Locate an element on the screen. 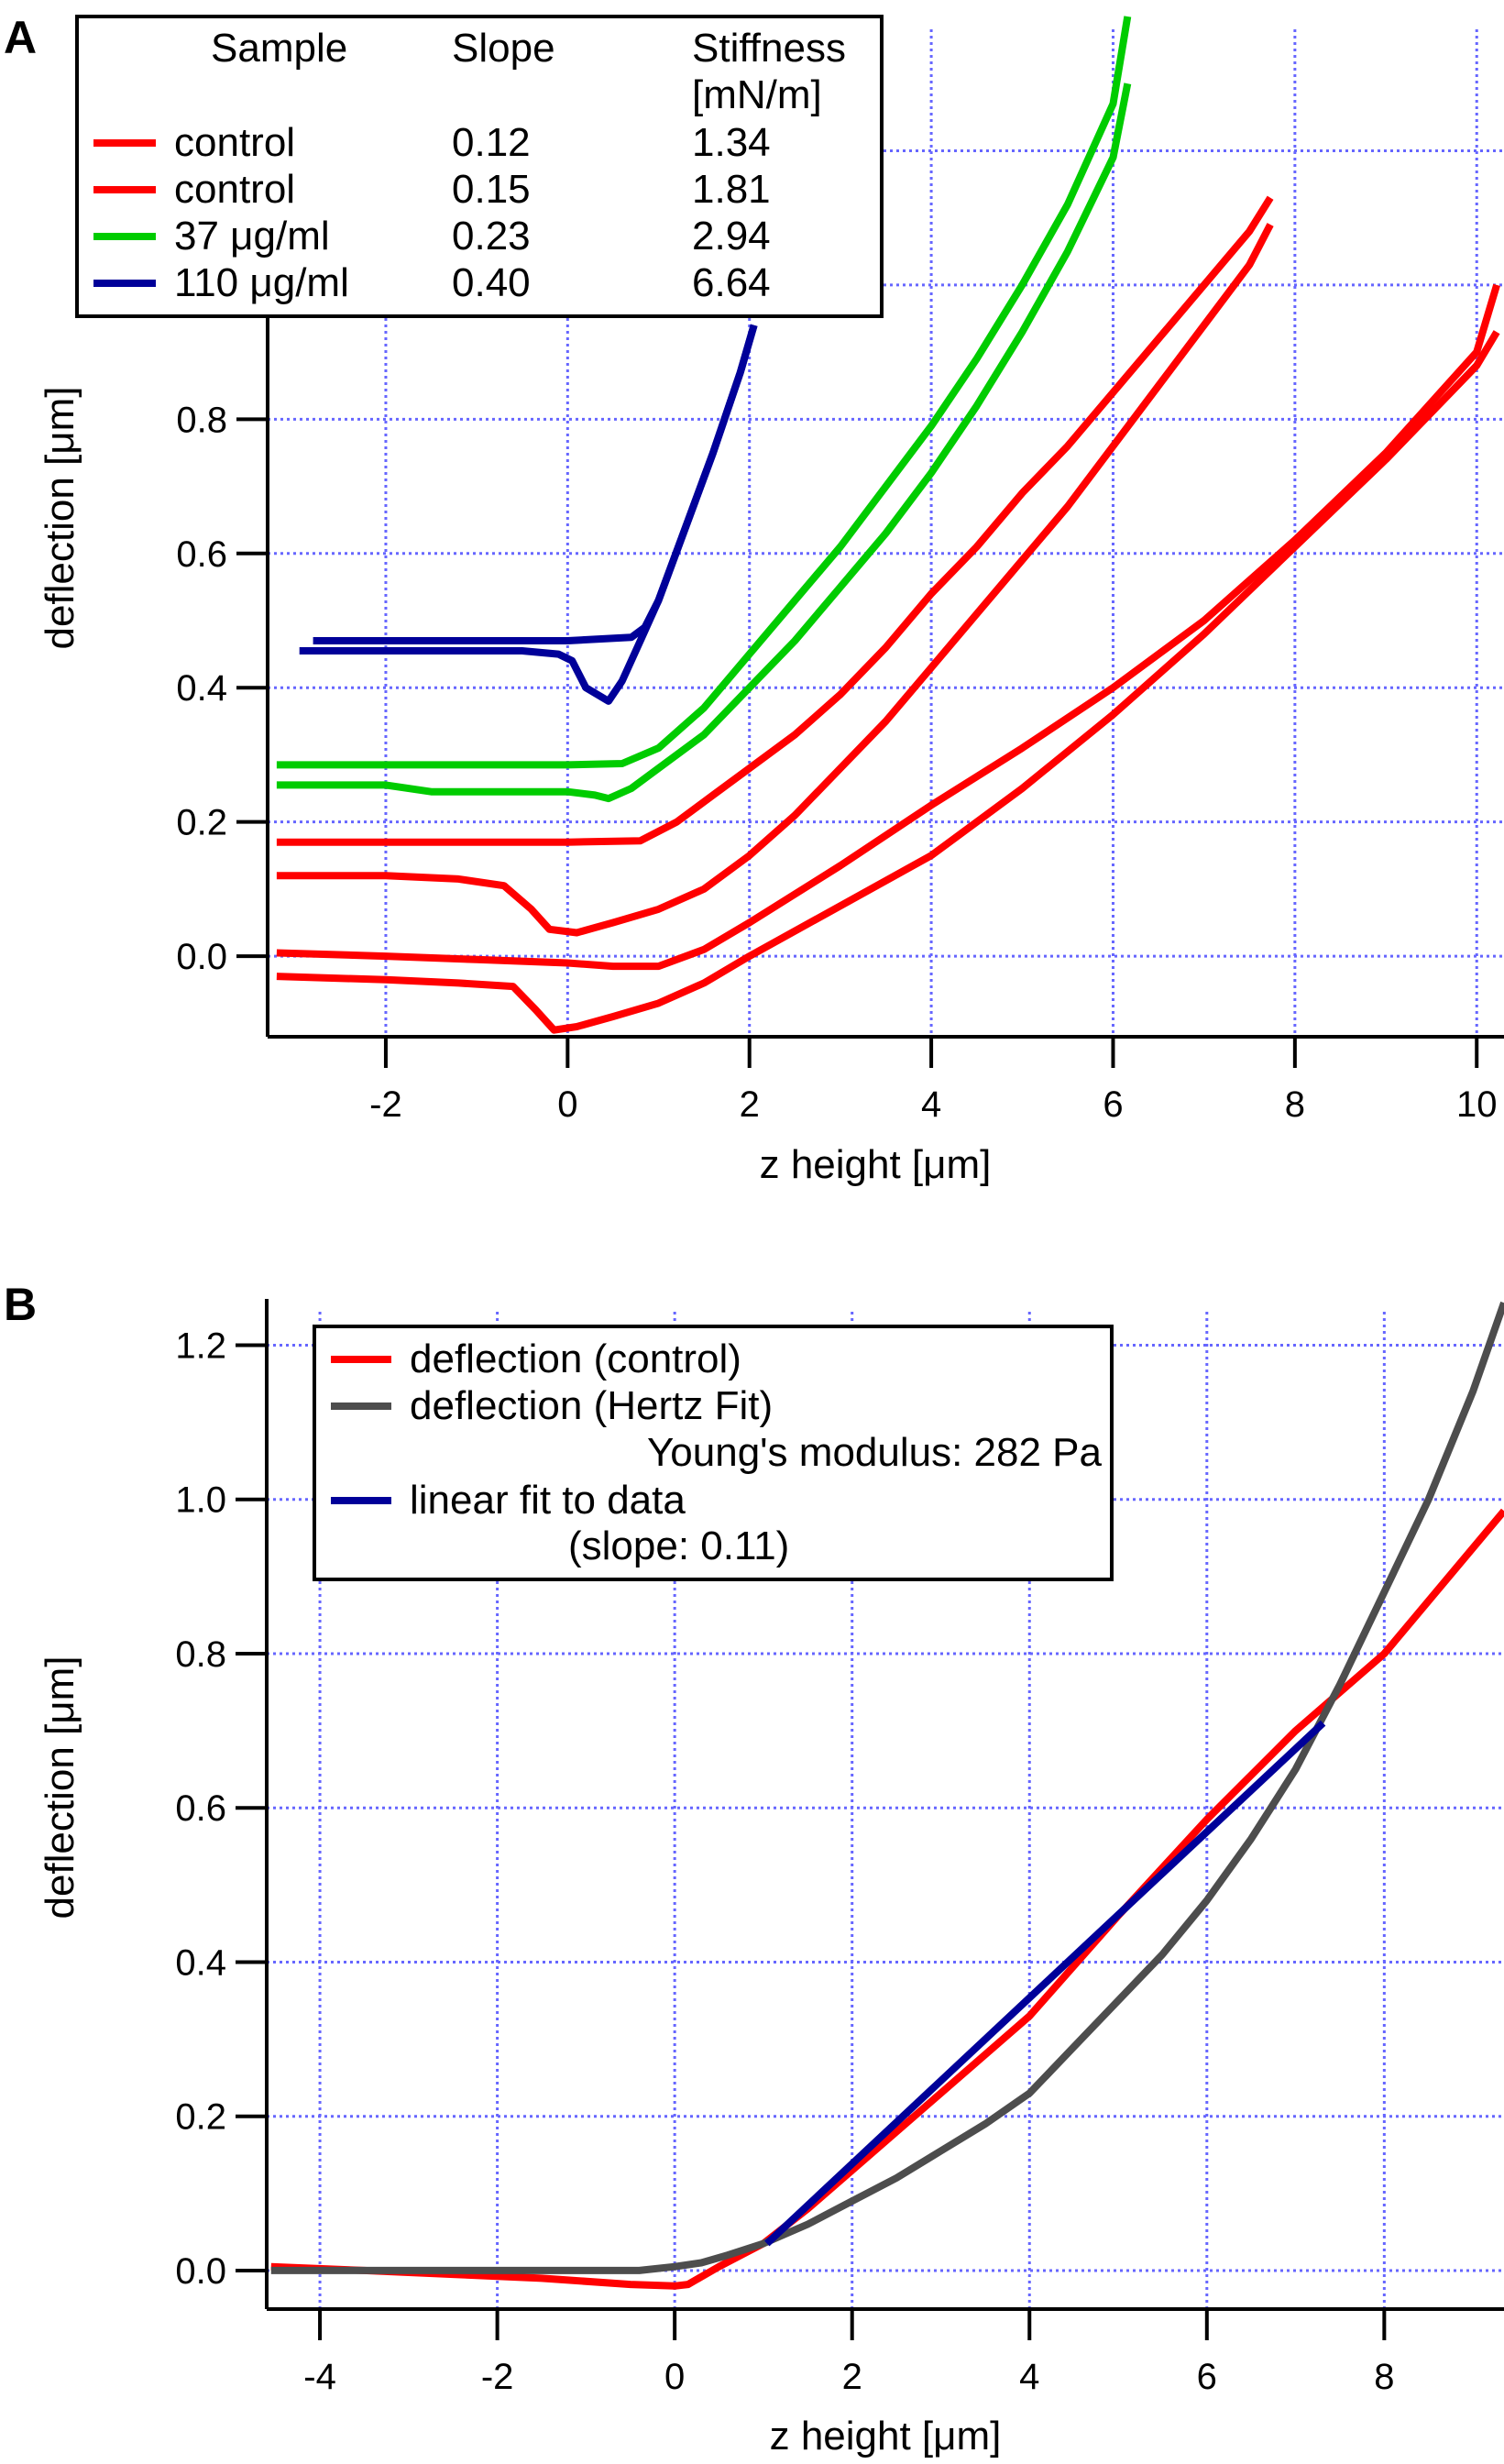  legend-slope: 0.23 is located at coordinates (492, 236).